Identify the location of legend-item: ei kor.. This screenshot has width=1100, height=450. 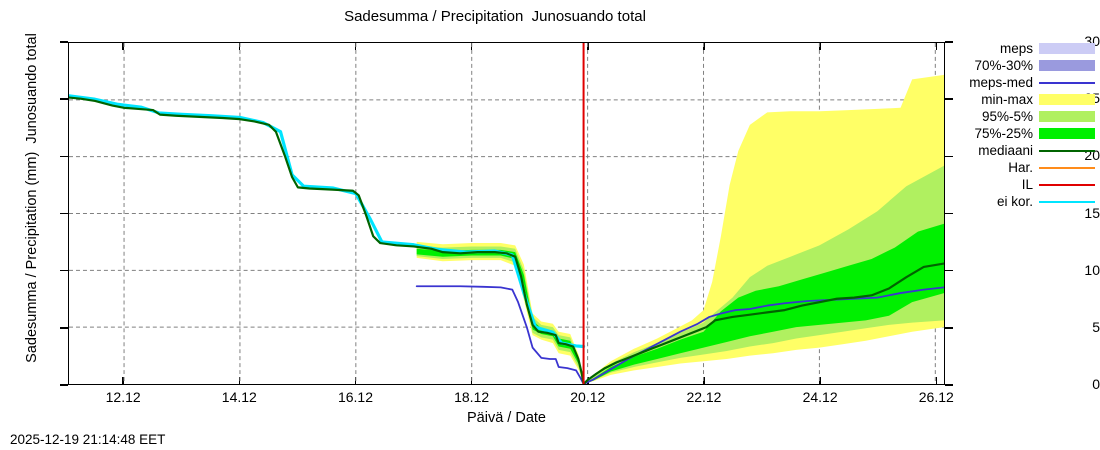
(1027, 201).